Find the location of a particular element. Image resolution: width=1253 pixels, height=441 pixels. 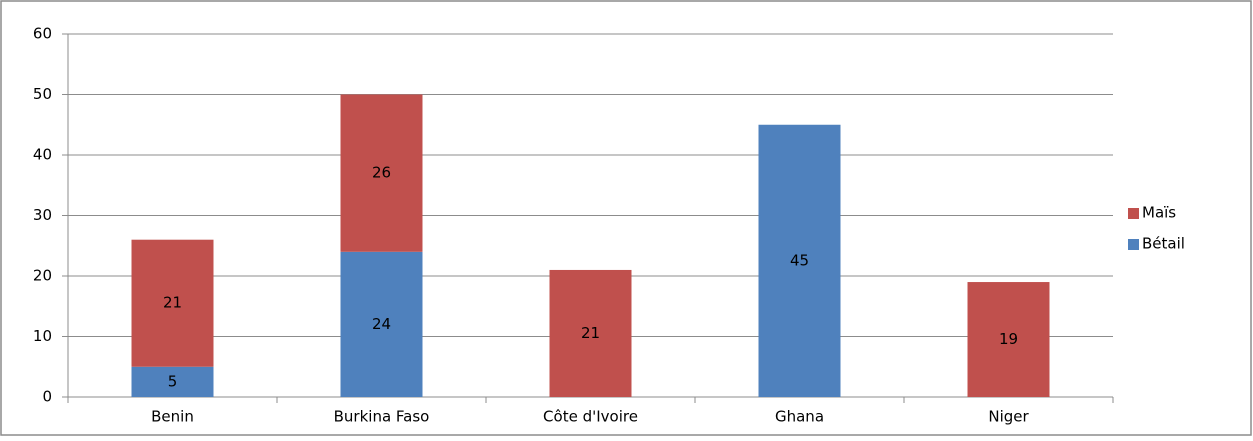

y-tick-label: 60 is located at coordinates (42, 34).